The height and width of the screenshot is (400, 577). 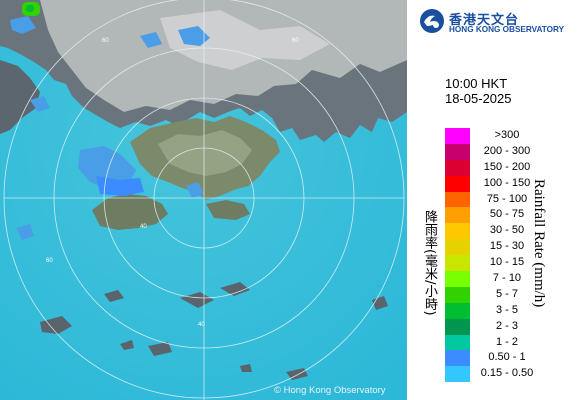 I want to click on org-name-cn: 香港天文台, so click(x=484, y=20).